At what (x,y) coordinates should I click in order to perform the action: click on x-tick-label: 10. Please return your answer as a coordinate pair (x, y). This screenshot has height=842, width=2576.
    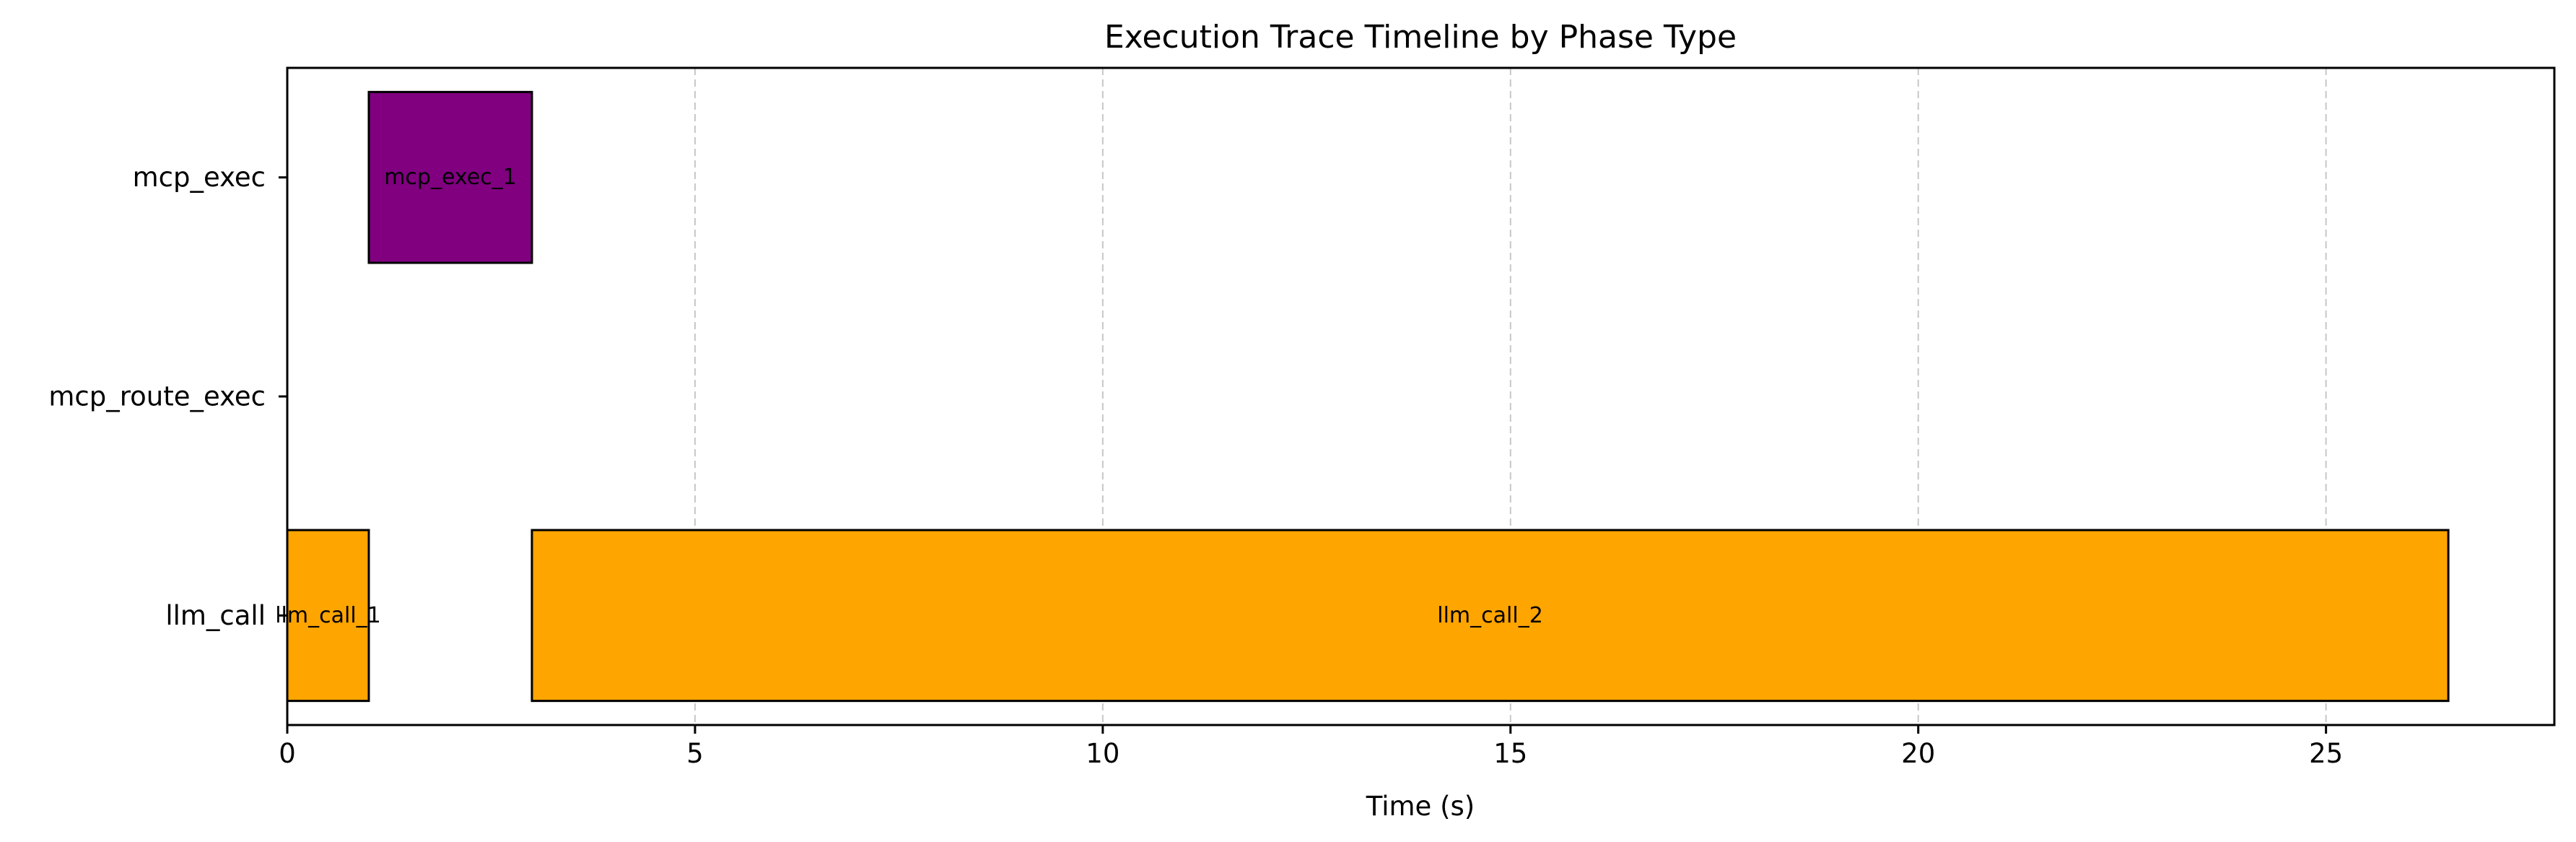
    Looking at the image, I should click on (1102, 753).